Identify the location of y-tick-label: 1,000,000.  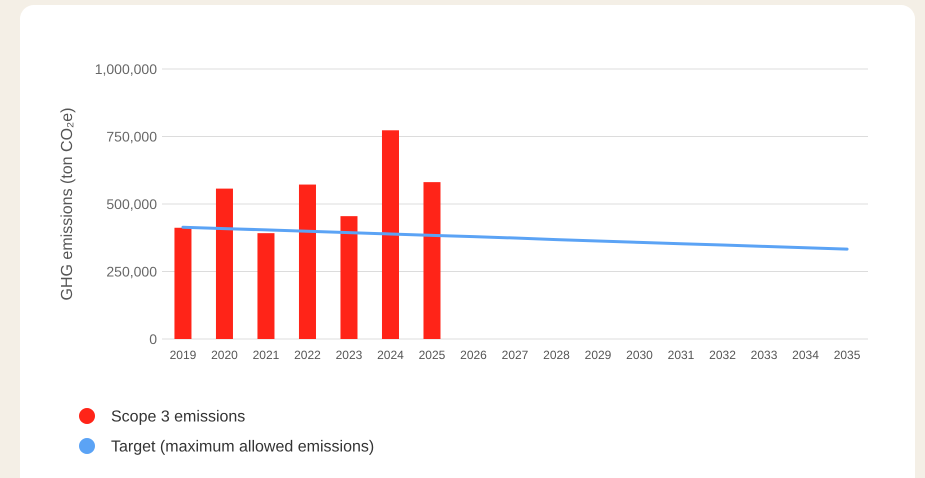
(126, 68).